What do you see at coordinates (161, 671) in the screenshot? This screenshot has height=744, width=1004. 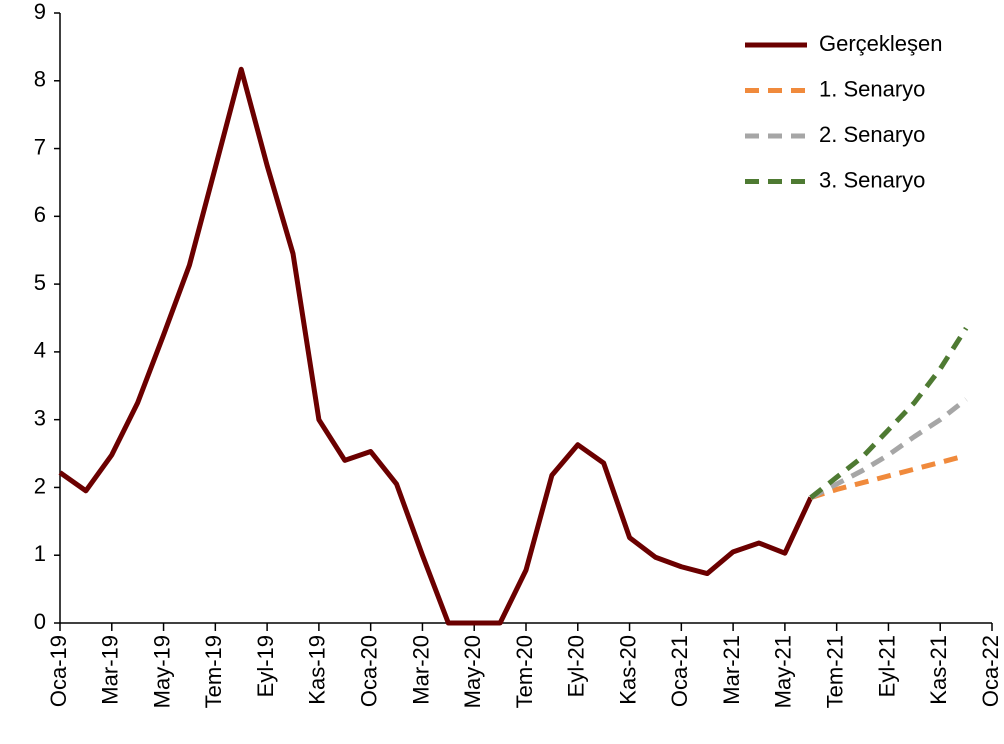 I see `x-tick-label: May-19` at bounding box center [161, 671].